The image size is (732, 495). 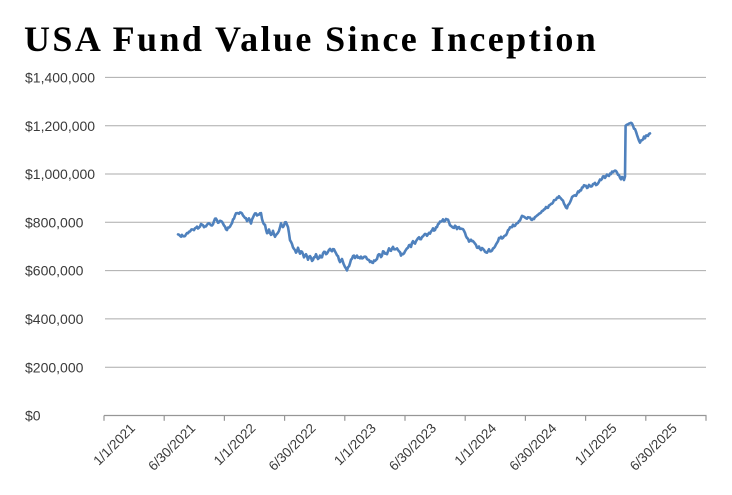 What do you see at coordinates (114, 445) in the screenshot?
I see `svg-text: 1/1/2021` at bounding box center [114, 445].